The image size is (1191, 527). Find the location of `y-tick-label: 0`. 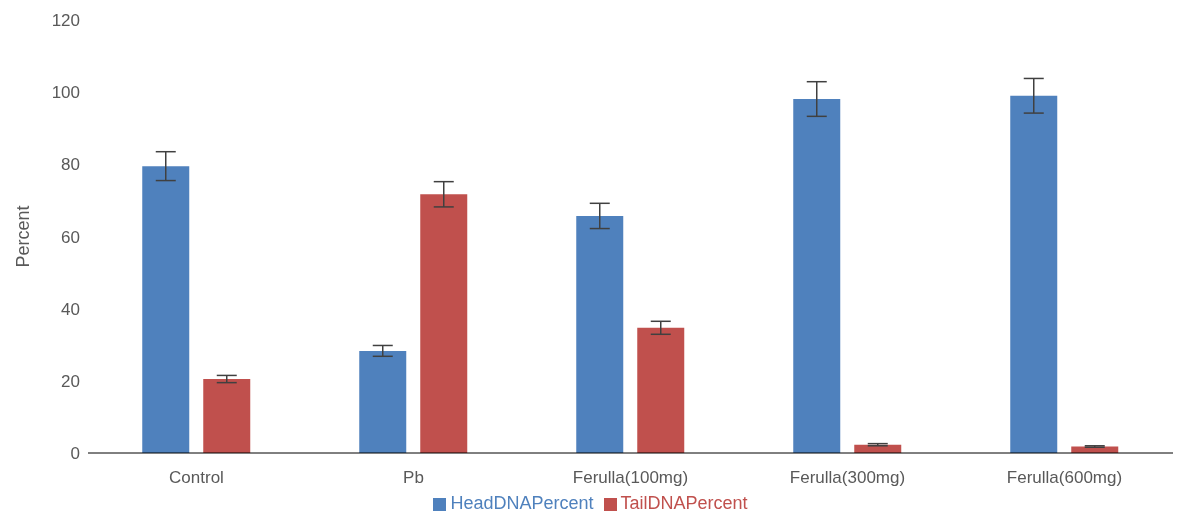

y-tick-label: 0 is located at coordinates (75, 454).